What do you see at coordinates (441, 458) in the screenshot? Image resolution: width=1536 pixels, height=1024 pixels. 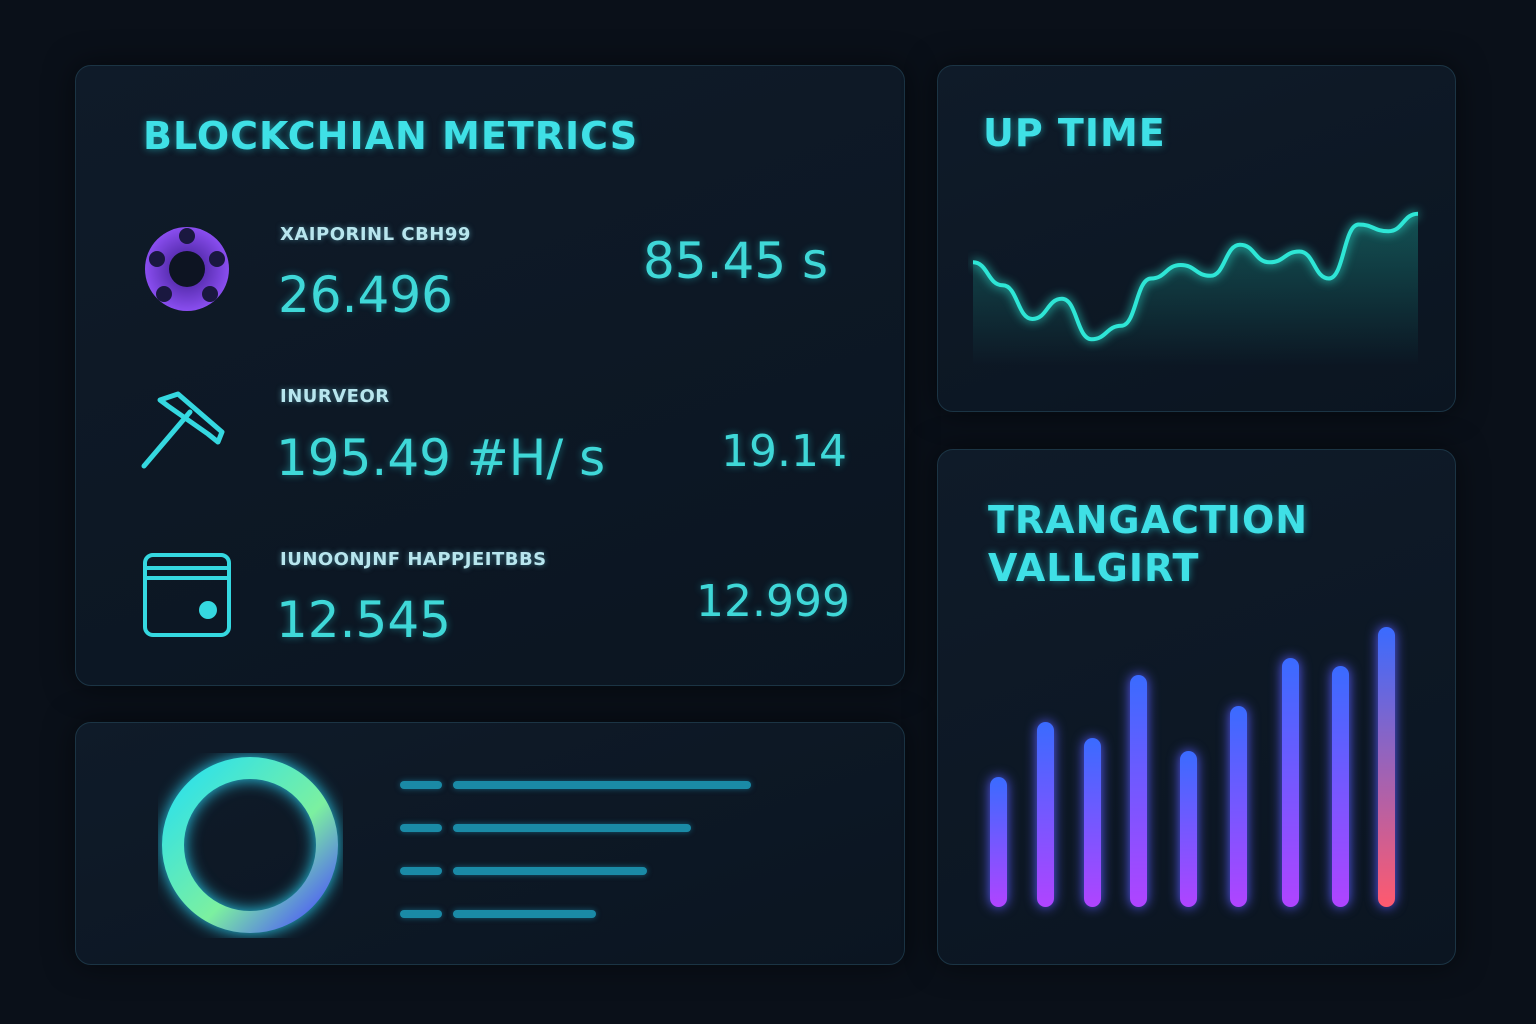 I see `metric-value: 195.49 #H/ s` at bounding box center [441, 458].